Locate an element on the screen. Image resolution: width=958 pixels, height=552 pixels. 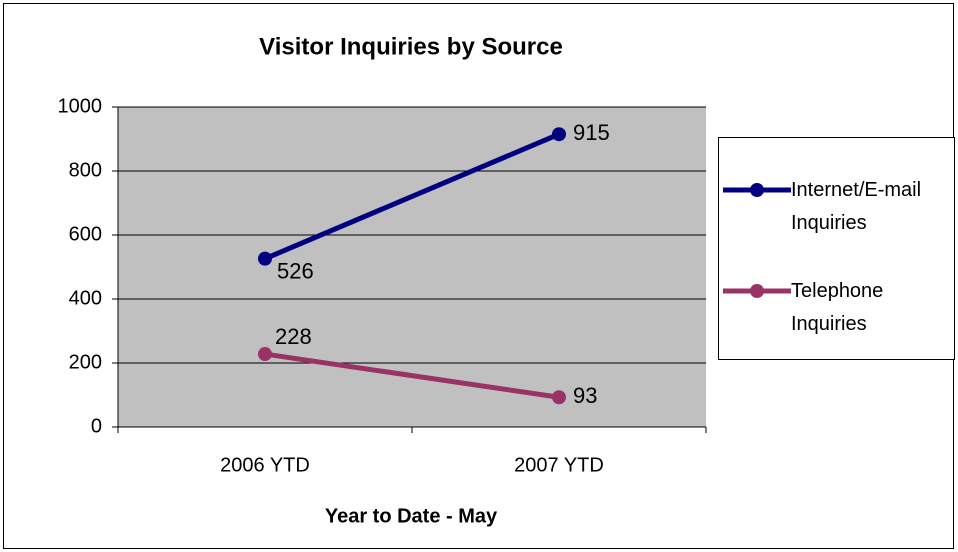
legend-entry: Internet/E-mail Inquiries is located at coordinates (839, 209).